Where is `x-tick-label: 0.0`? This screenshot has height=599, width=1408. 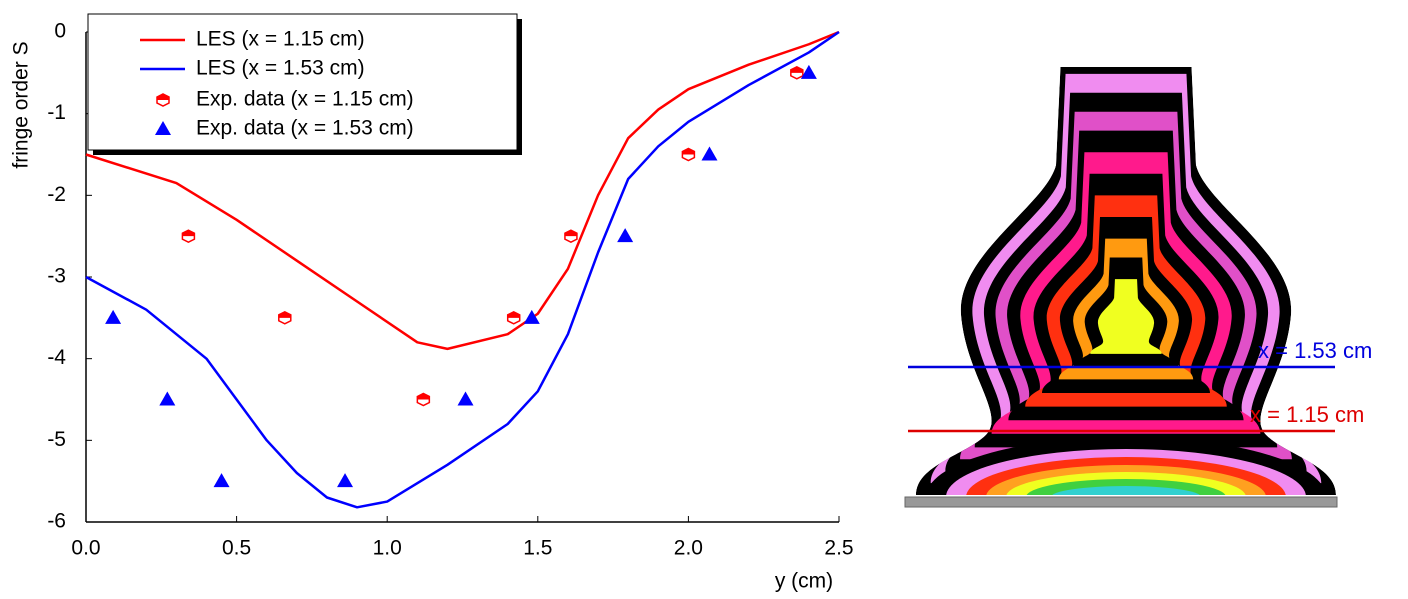
x-tick-label: 0.0 is located at coordinates (85, 548).